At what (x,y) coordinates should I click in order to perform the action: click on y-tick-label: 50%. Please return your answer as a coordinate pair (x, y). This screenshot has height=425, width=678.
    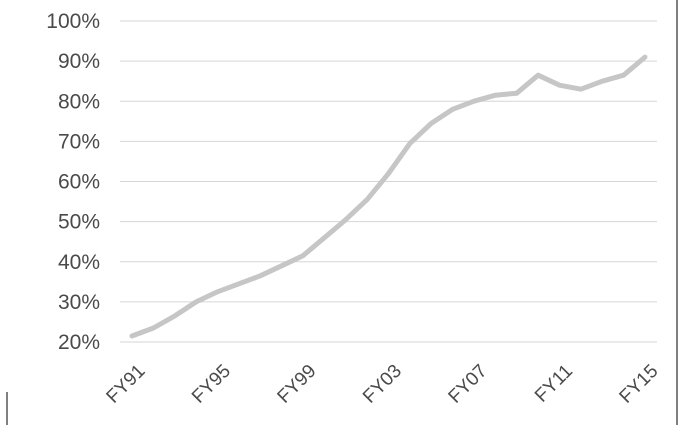
    Looking at the image, I should click on (79, 222).